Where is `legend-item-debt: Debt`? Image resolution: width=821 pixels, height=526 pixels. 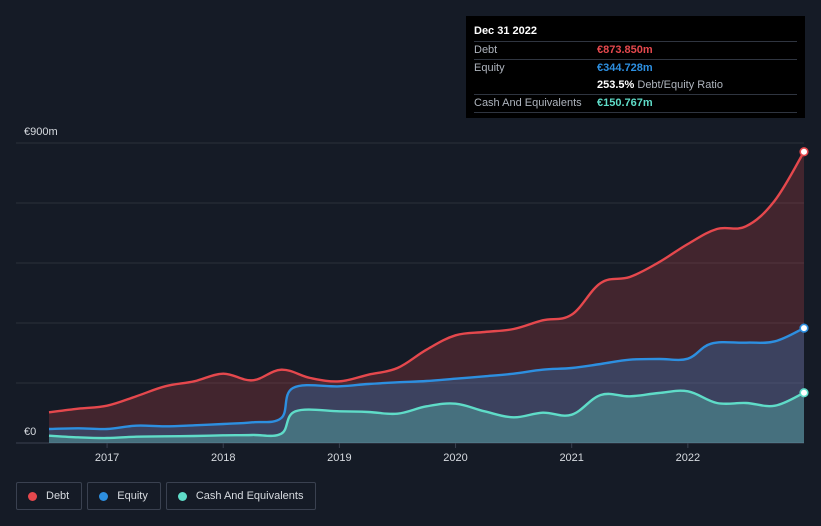
legend-item-debt: Debt is located at coordinates (49, 496).